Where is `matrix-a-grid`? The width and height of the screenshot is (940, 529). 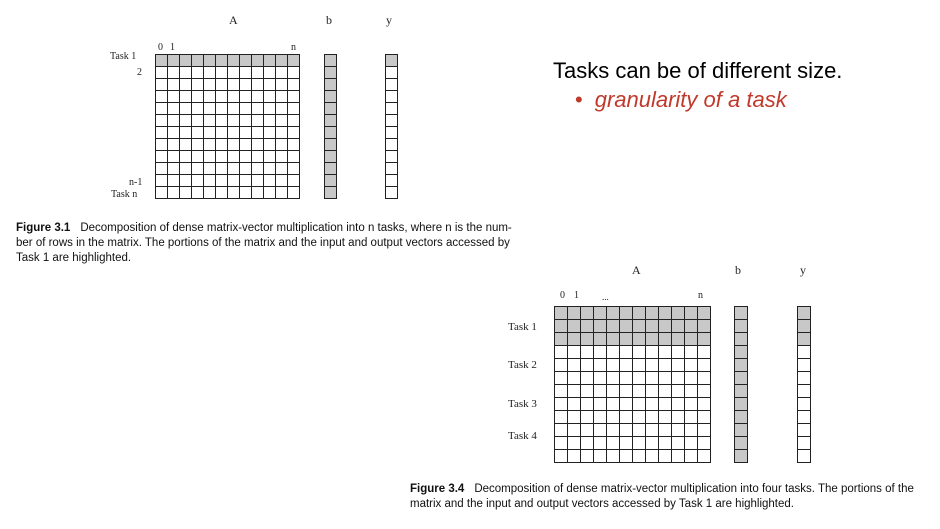
matrix-a-grid is located at coordinates (227, 126).